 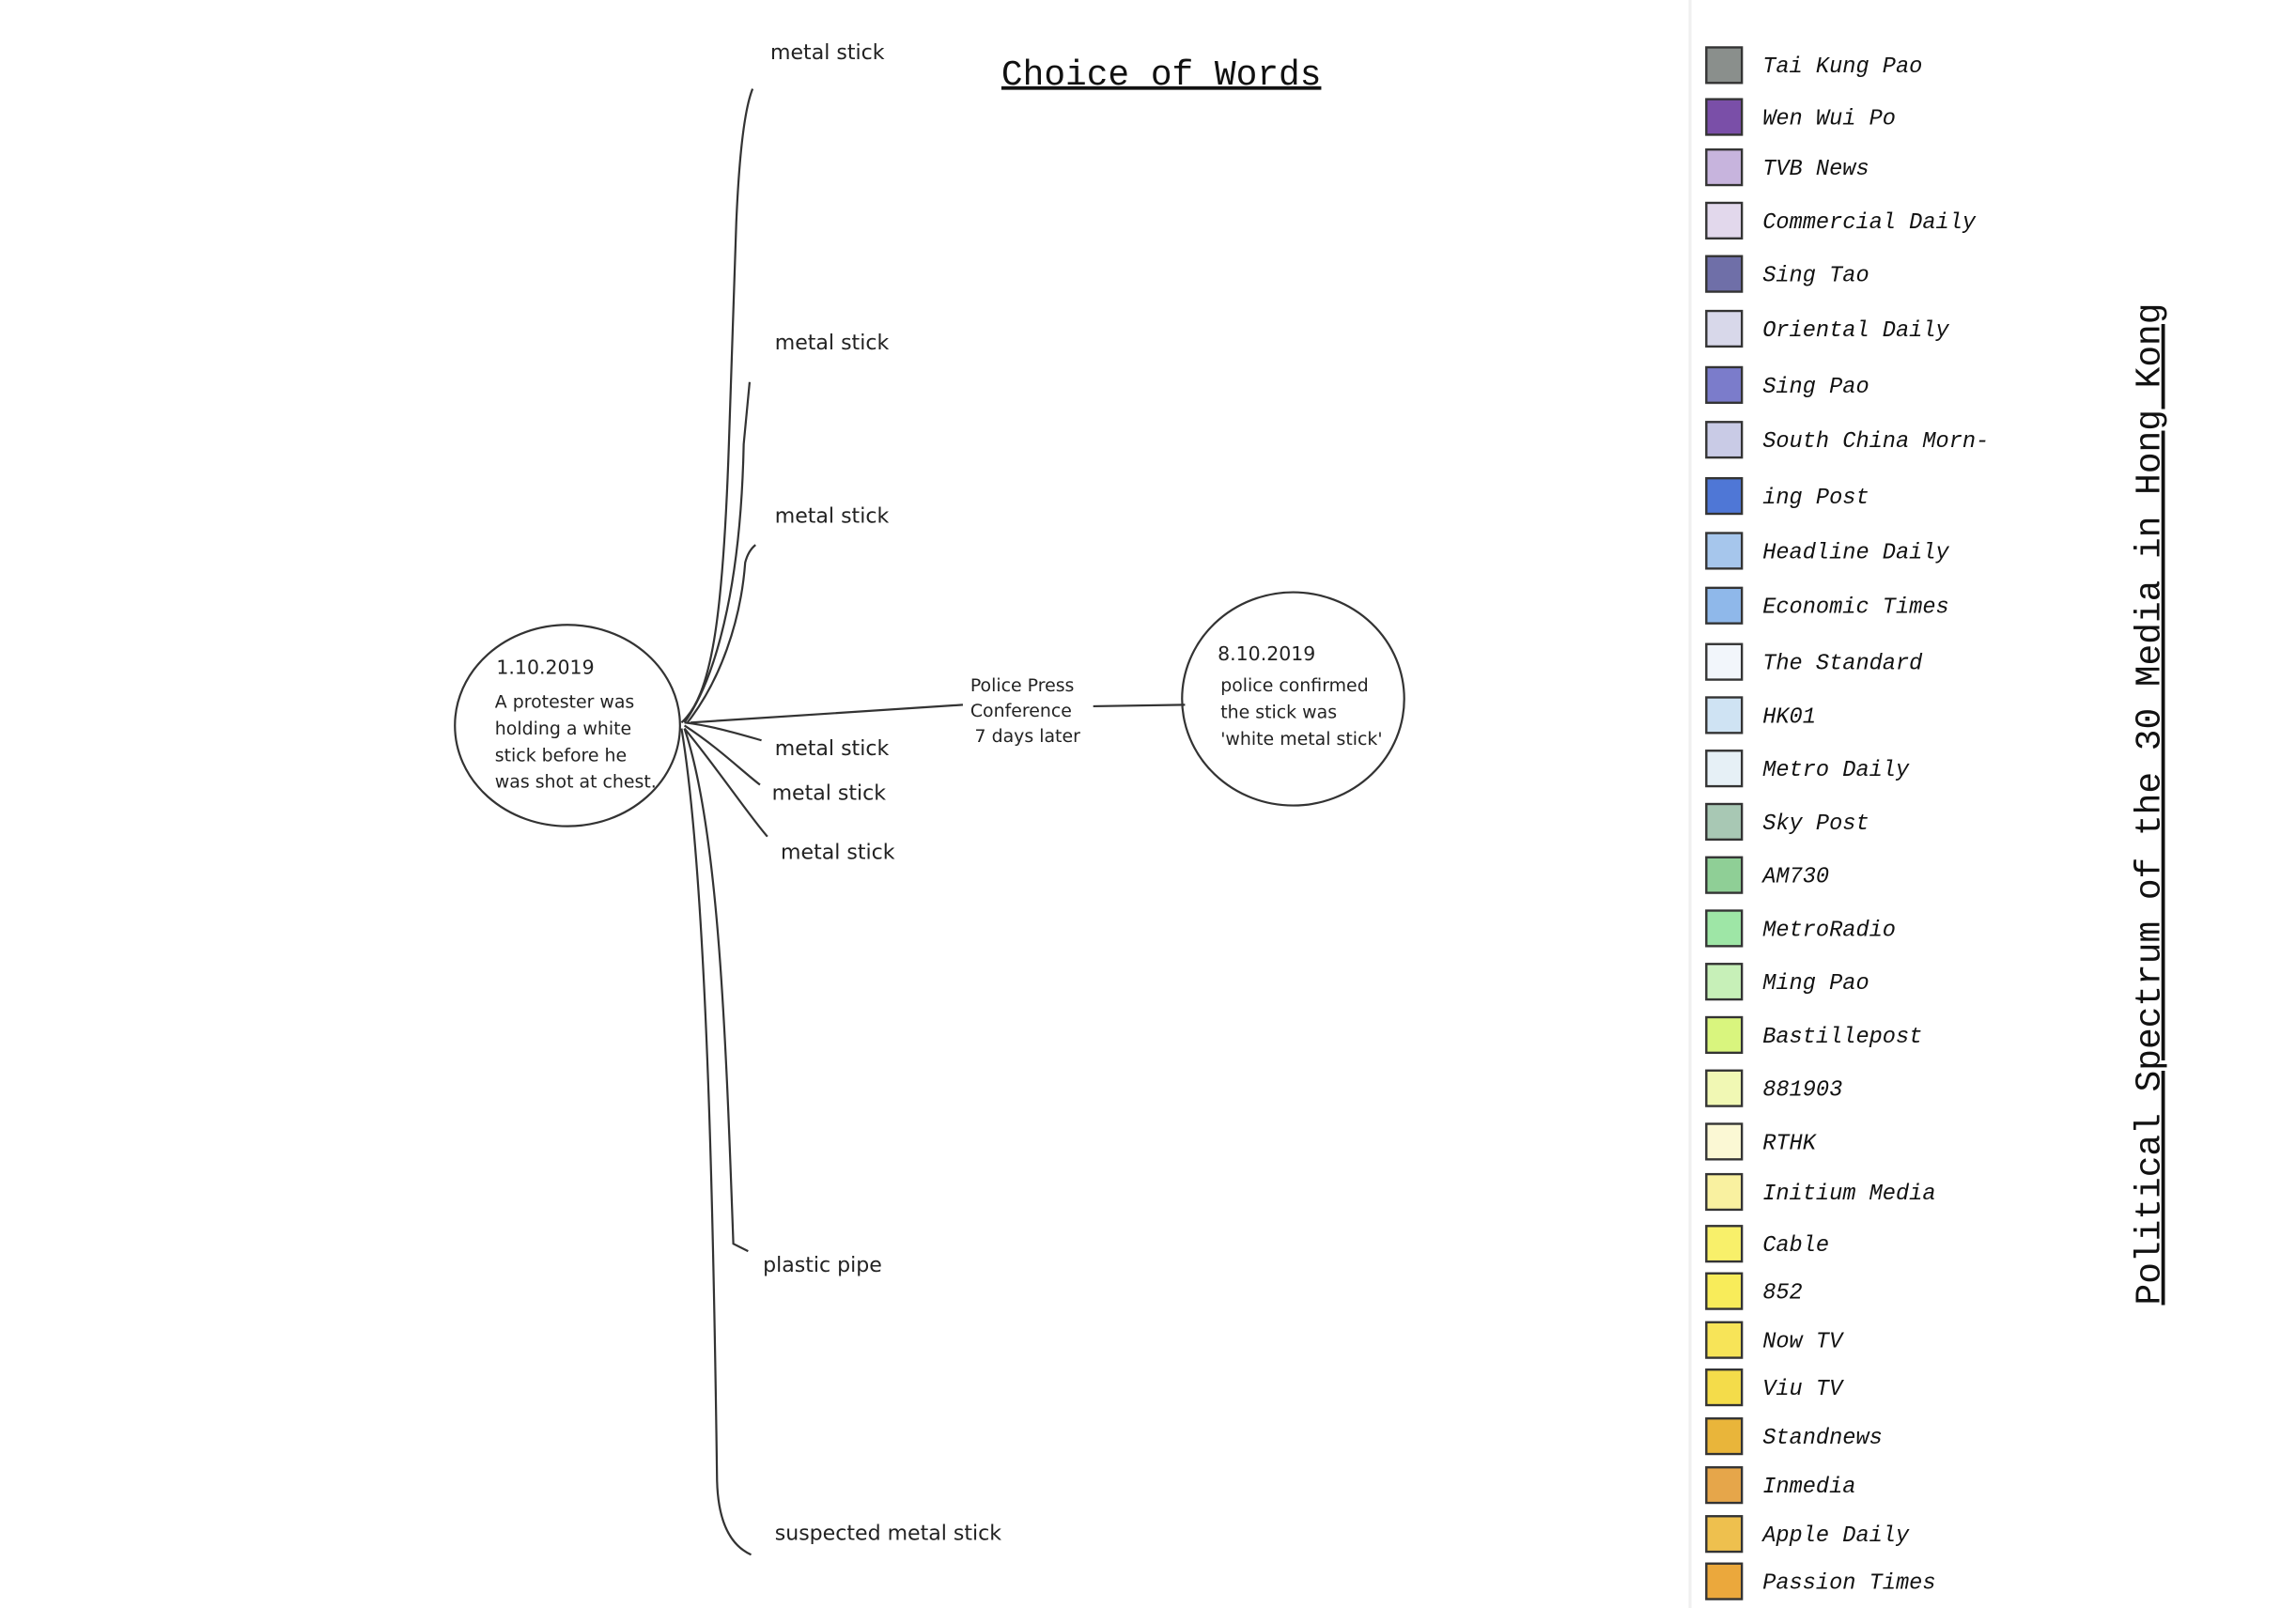 What do you see at coordinates (1815, 825) in the screenshot?
I see `legend-label: Sky Post` at bounding box center [1815, 825].